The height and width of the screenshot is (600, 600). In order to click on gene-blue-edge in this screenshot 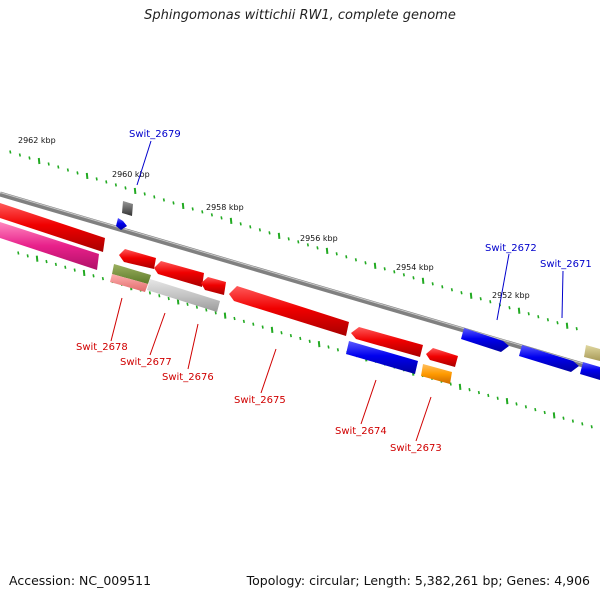, I will do `click(590, 371)`.